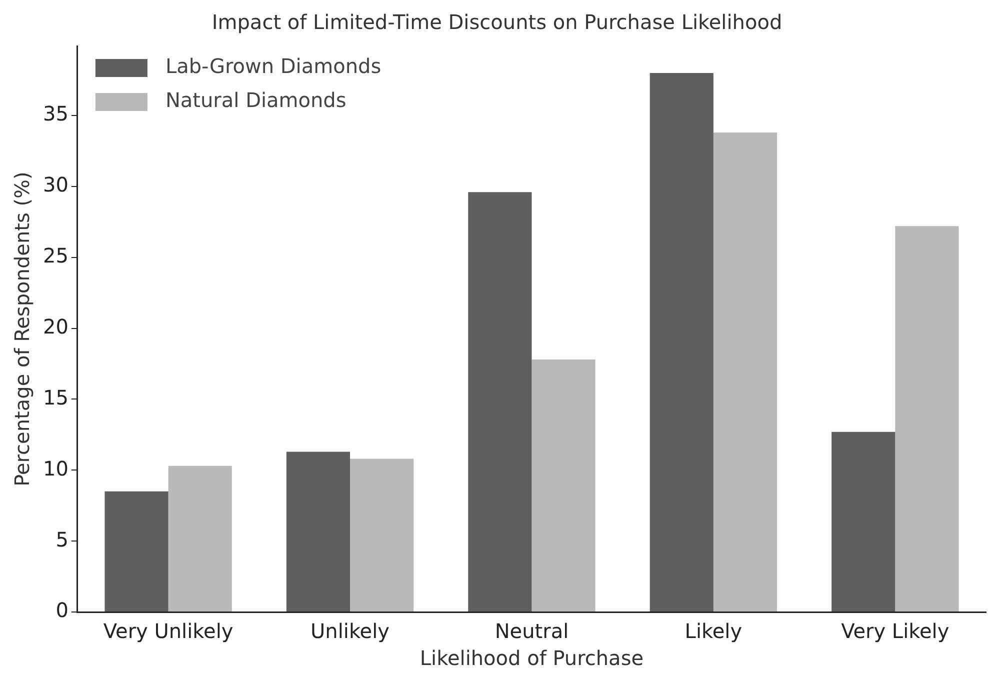 This screenshot has height=680, width=998. I want to click on x-axis-title: Likelihood of Purchase, so click(532, 658).